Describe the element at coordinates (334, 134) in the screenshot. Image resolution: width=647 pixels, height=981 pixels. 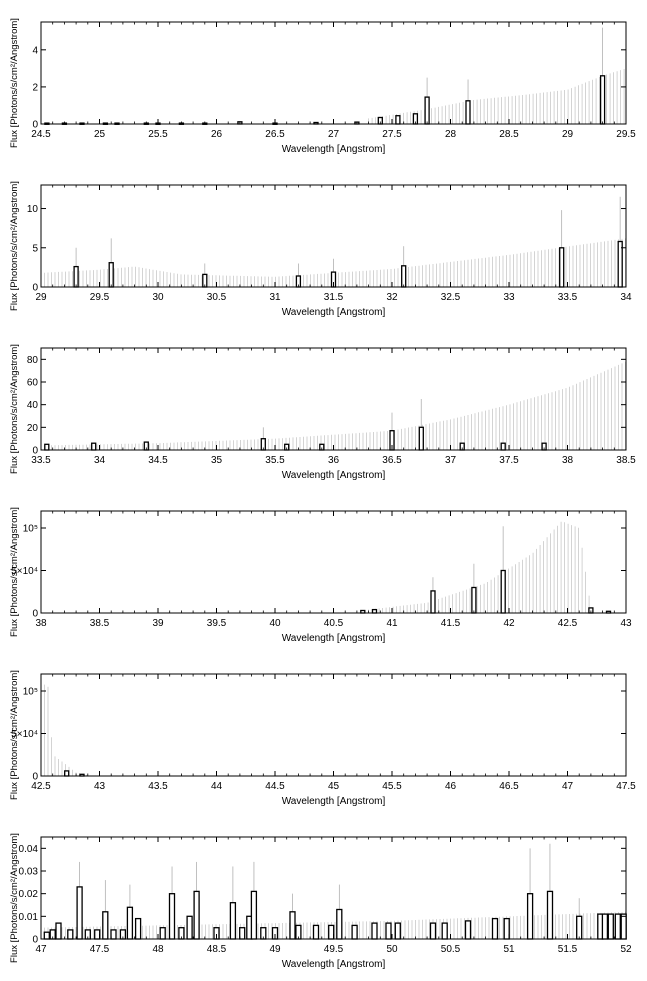
I see `x-tick-label: 27` at that location.